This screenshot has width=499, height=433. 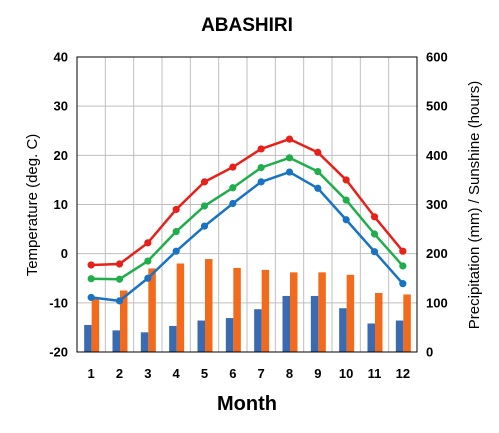 I want to click on y-right-tick-label: 400, so click(x=437, y=155).